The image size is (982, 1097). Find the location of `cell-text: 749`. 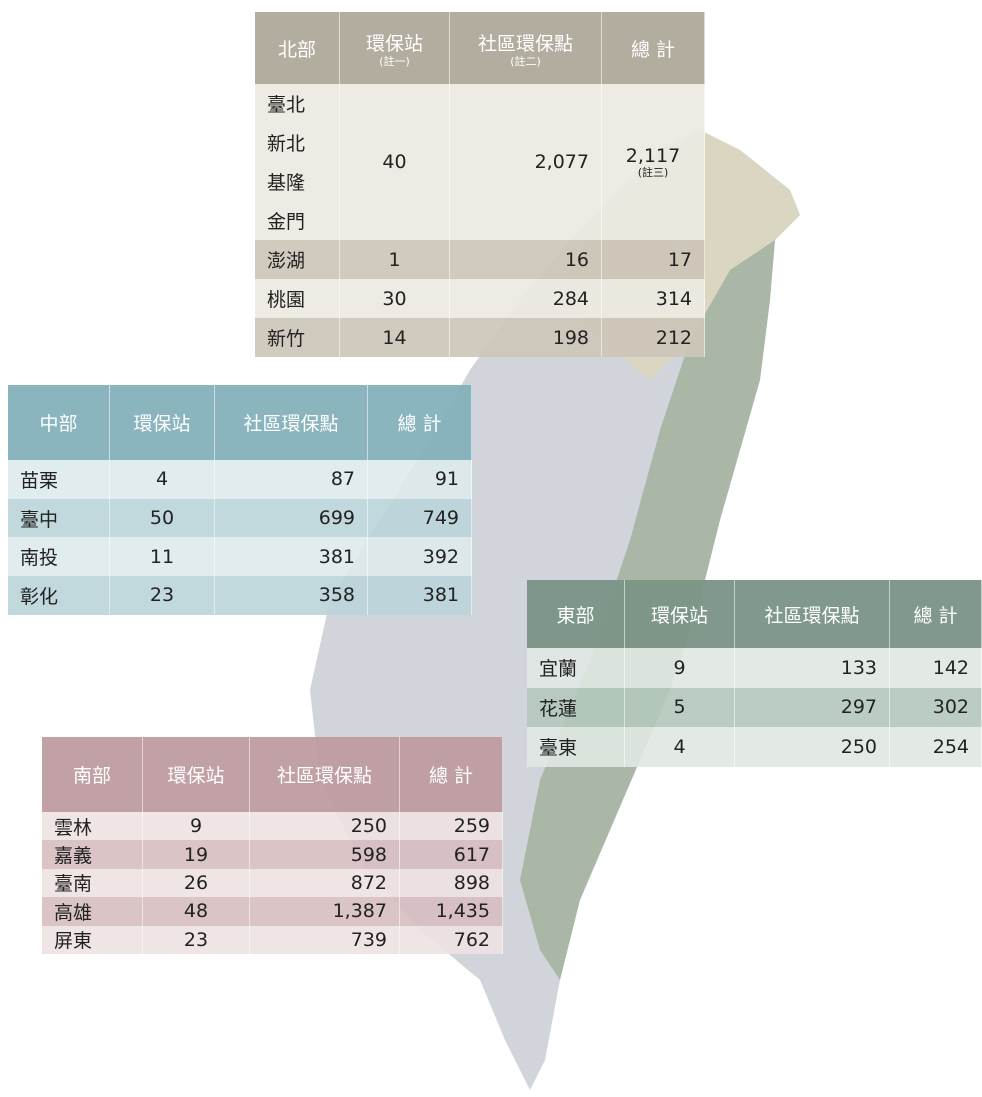

cell-text: 749 is located at coordinates (440, 518).